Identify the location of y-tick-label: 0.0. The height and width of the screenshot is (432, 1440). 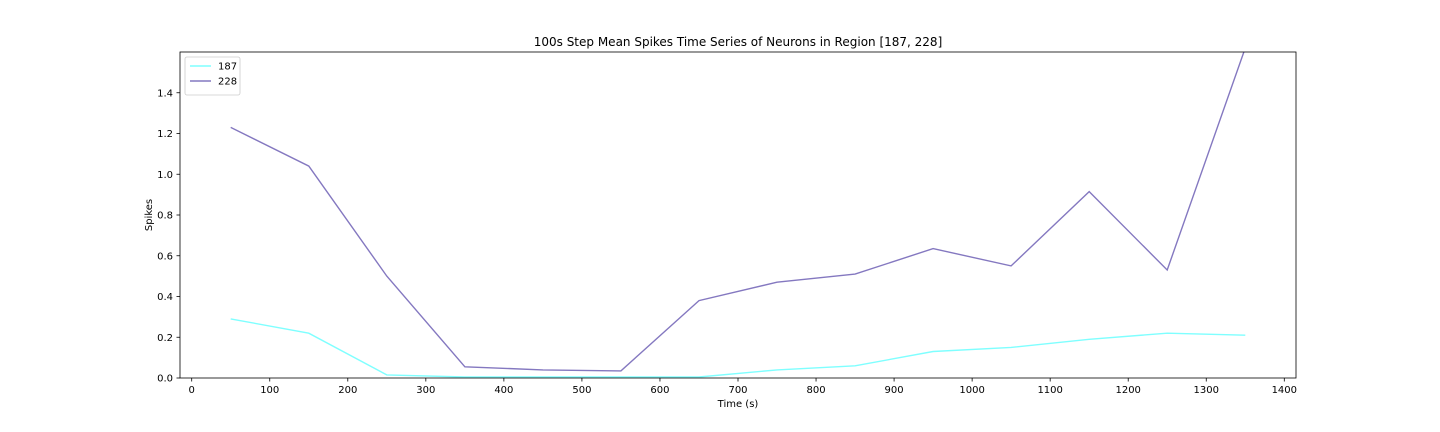
(165, 379).